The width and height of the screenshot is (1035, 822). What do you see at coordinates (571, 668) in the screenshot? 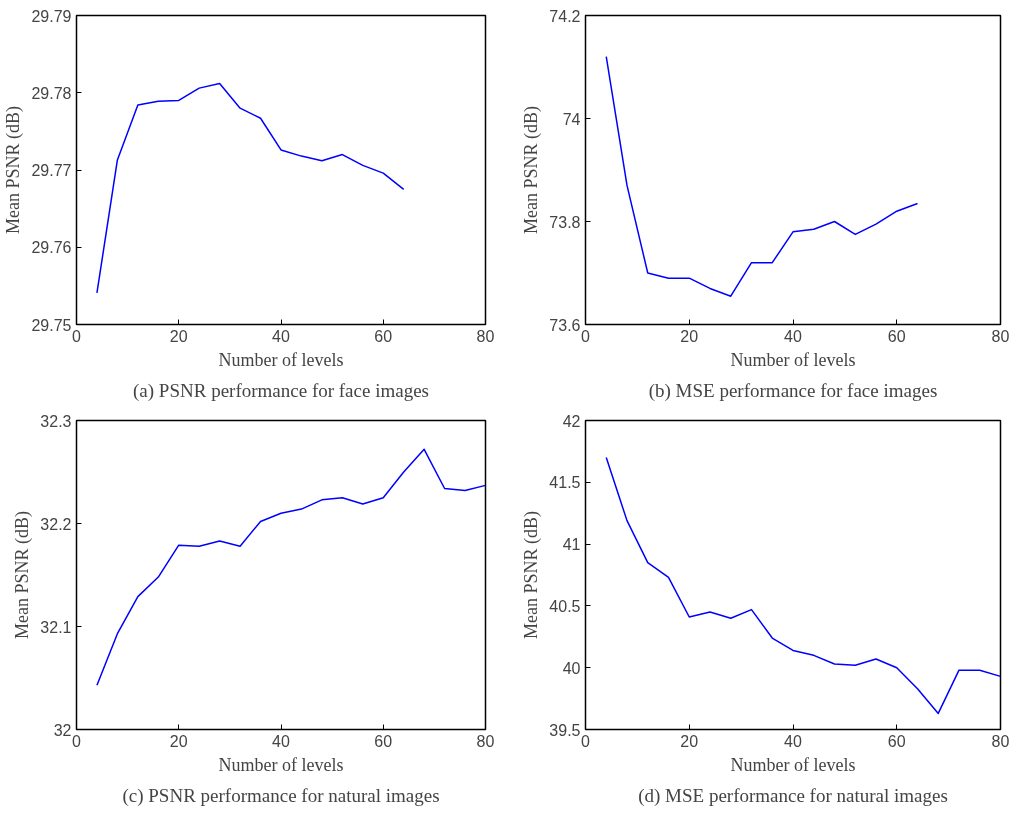
I see `y-tick-label: 40` at bounding box center [571, 668].